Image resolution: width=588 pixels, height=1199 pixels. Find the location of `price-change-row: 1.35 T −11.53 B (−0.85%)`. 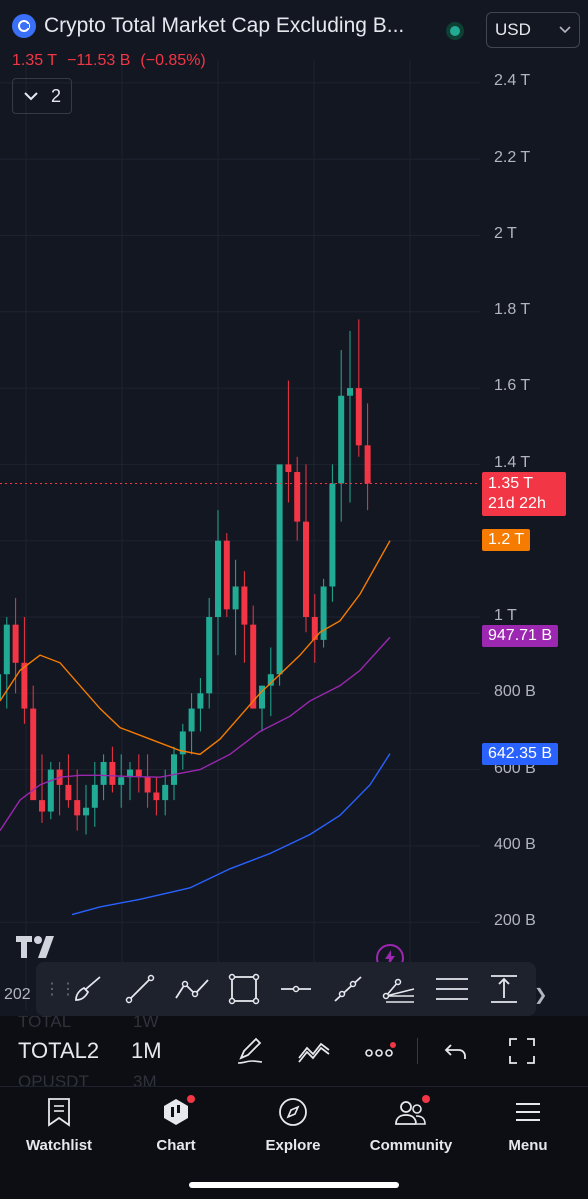

price-change-row: 1.35 T −11.53 B (−0.85%) is located at coordinates (109, 61).